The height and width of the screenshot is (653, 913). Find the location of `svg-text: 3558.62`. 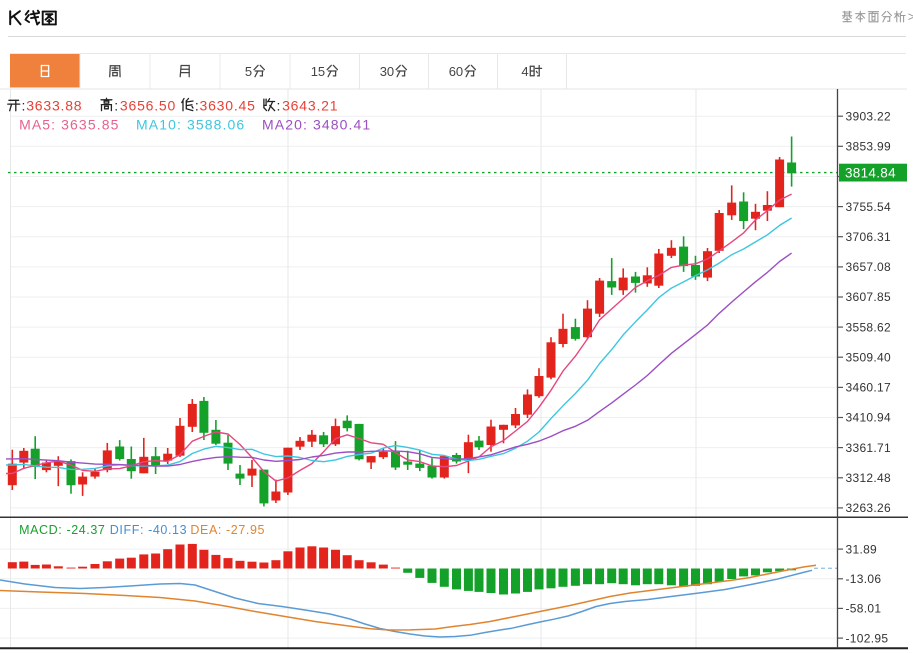

svg-text: 3558.62 is located at coordinates (869, 327).